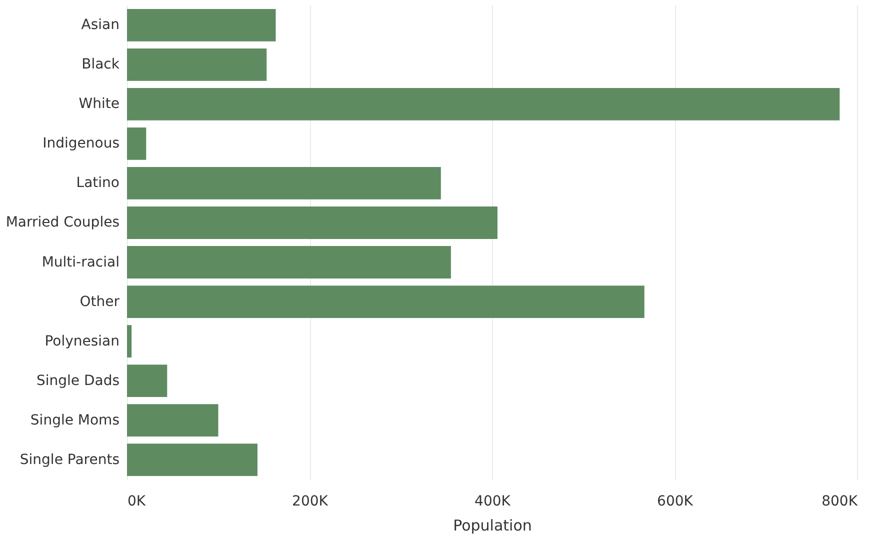 This screenshot has width=877, height=544. Describe the element at coordinates (493, 502) in the screenshot. I see `x-tick-label: 400K` at that location.